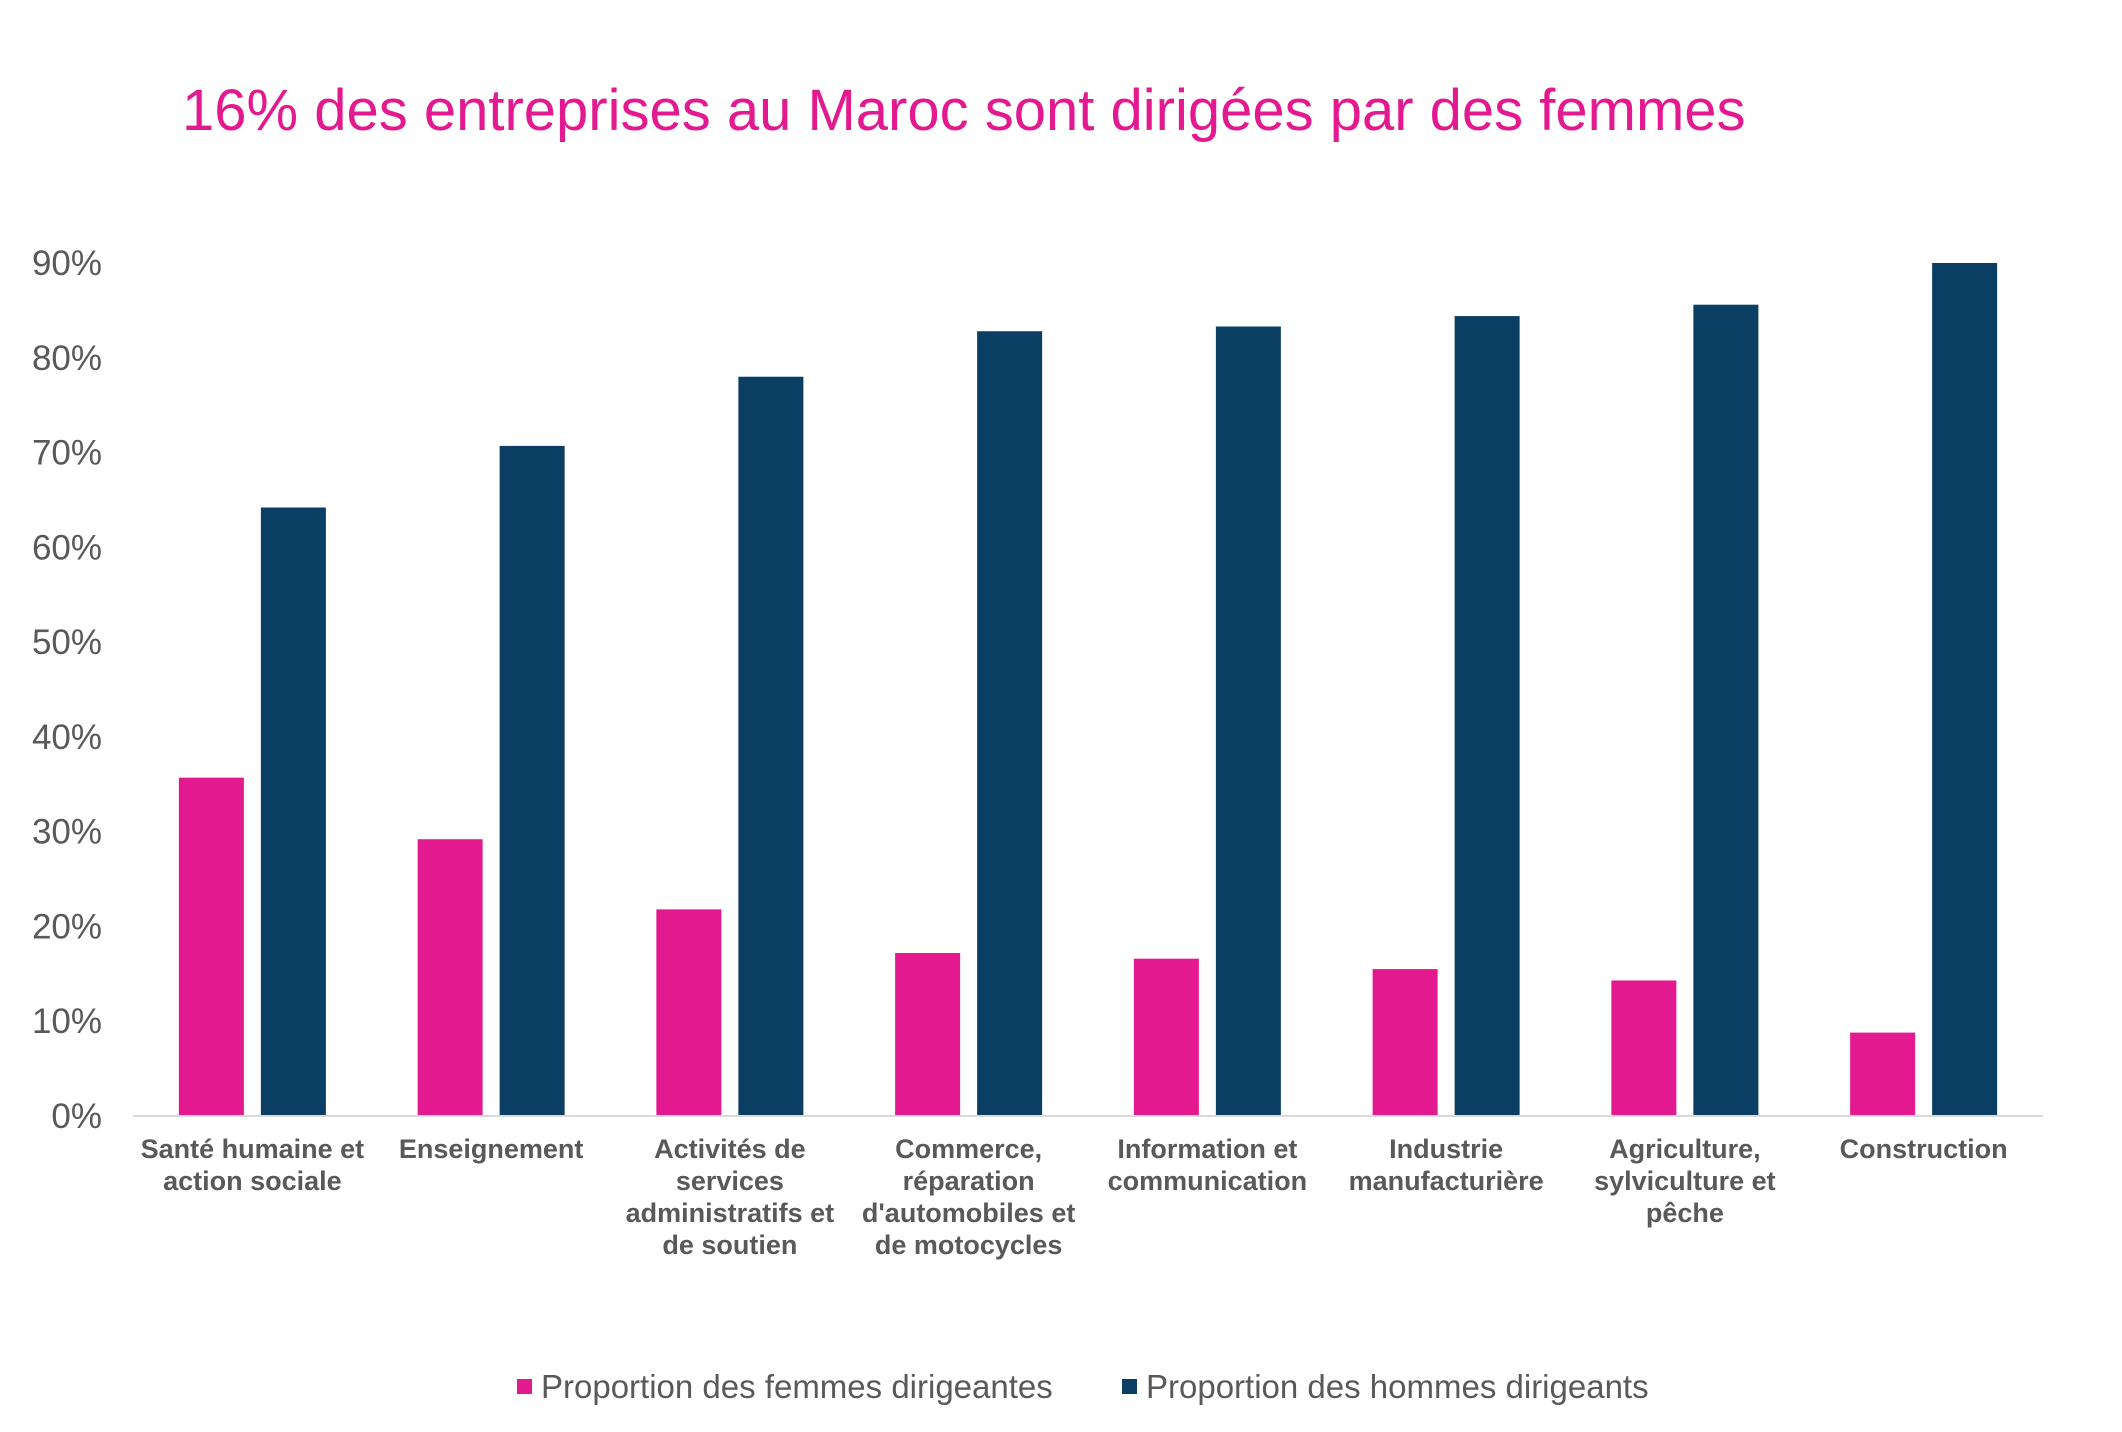  Describe the element at coordinates (76, 1116) in the screenshot. I see `y-tick-label: 0%` at that location.